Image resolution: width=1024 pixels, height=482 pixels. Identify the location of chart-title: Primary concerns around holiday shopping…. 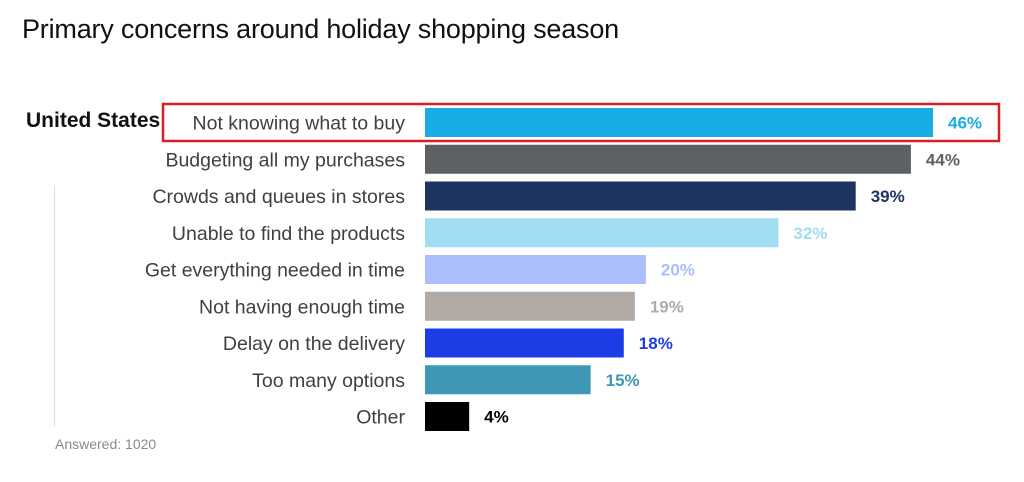
(320, 29).